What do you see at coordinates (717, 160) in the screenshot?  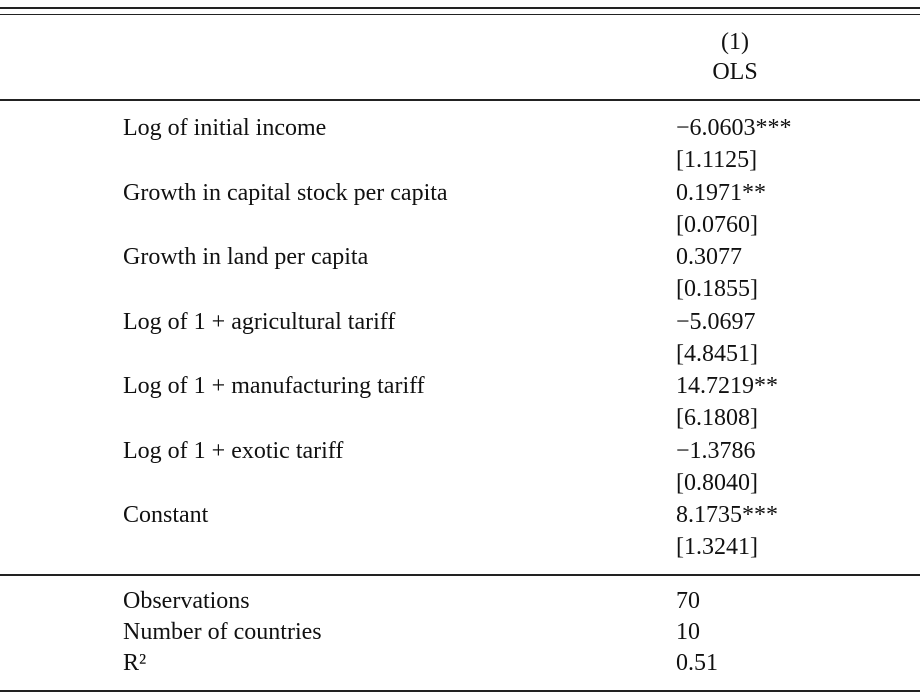 I see `standard-error: [1.1125]` at bounding box center [717, 160].